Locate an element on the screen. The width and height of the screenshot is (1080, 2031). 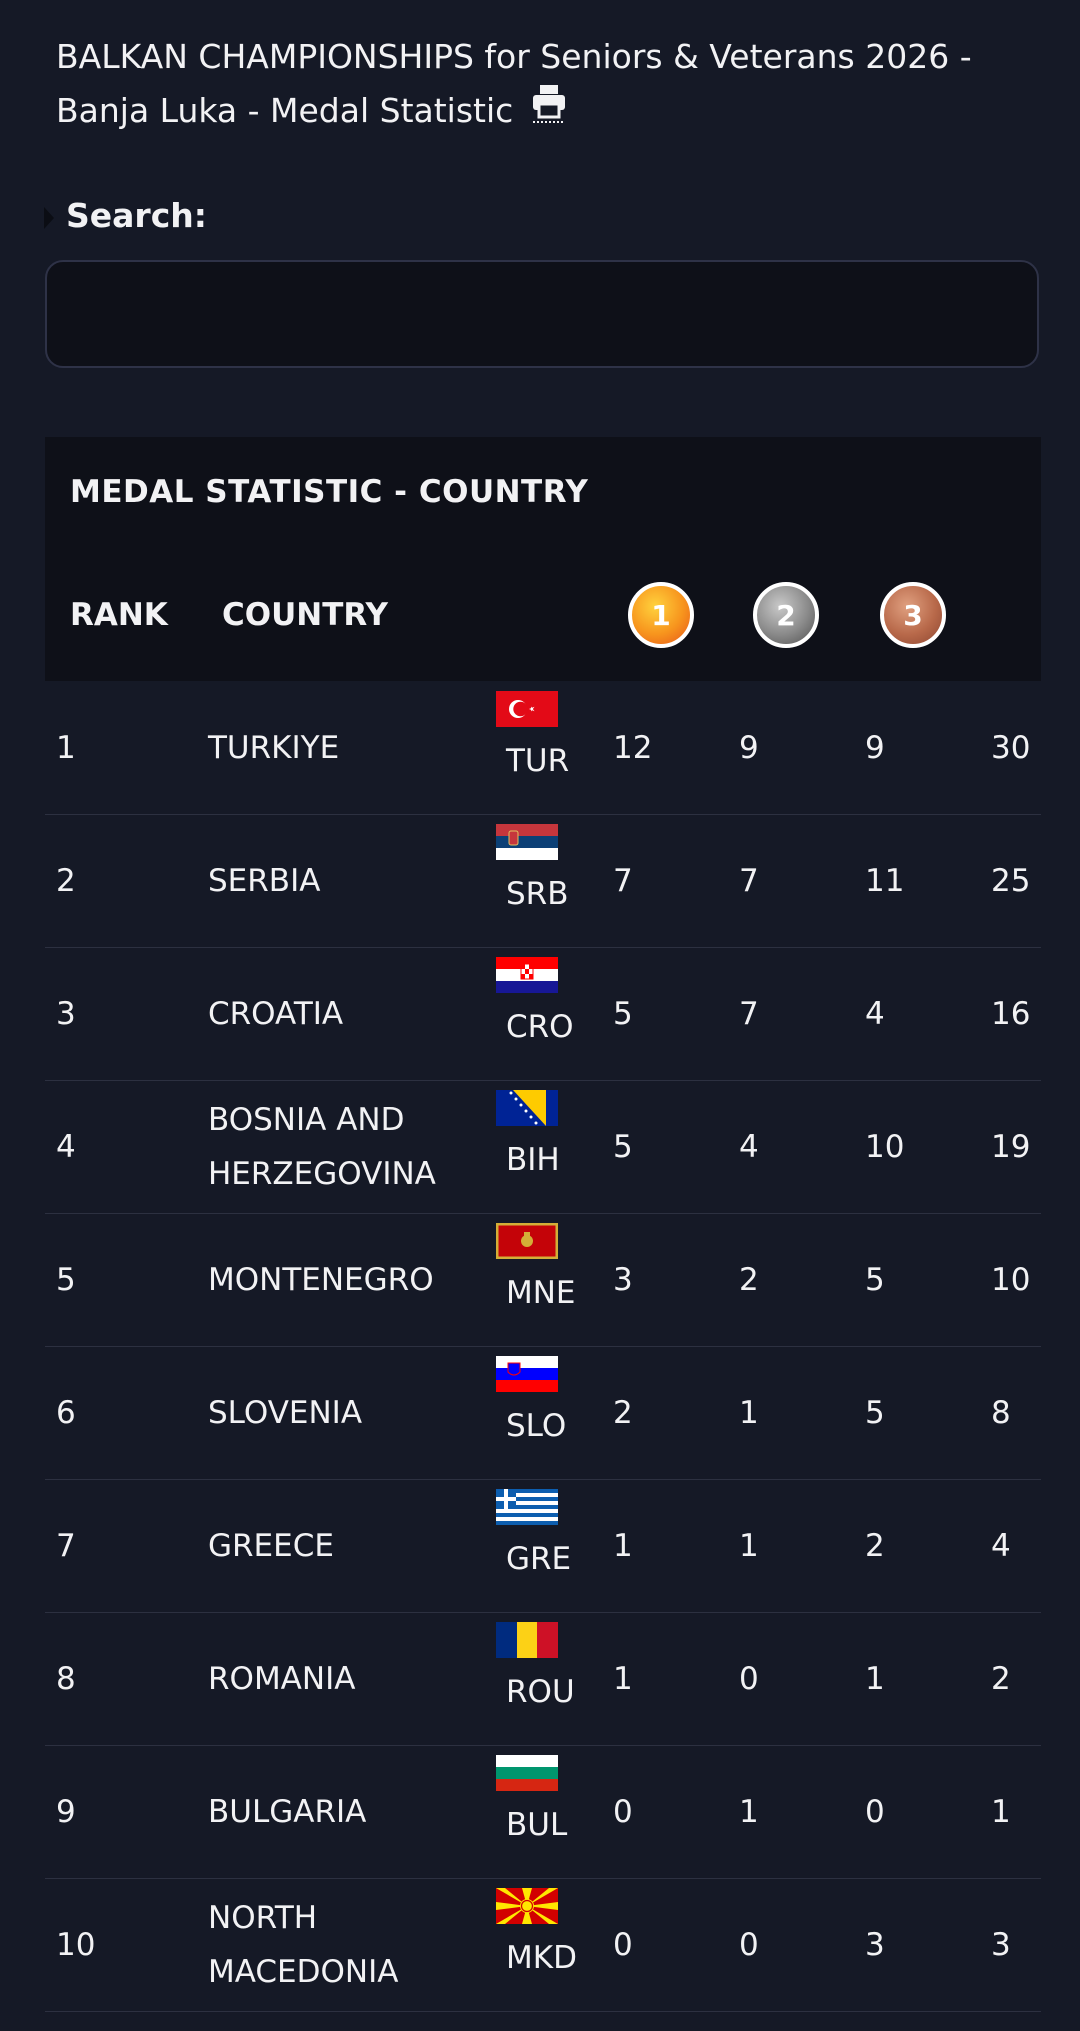
total-count: 1 is located at coordinates (1001, 1811).